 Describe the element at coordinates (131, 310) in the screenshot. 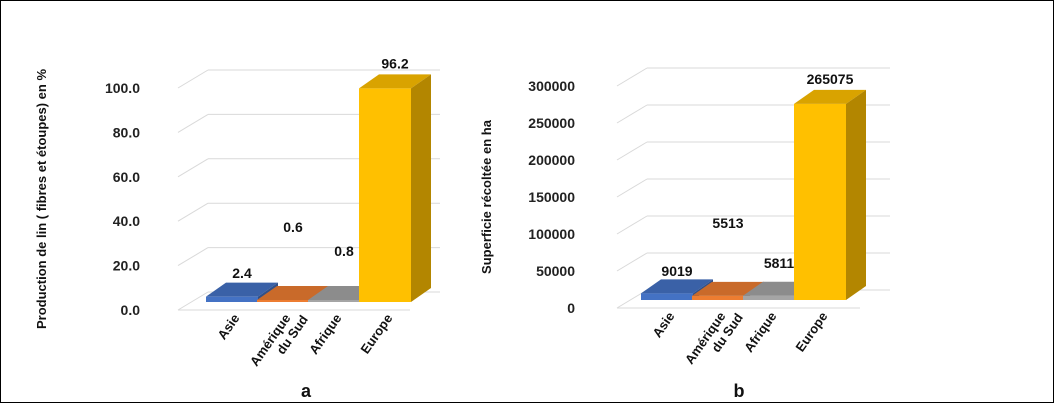

I see `panel-a-ytick-0: 0.0` at that location.